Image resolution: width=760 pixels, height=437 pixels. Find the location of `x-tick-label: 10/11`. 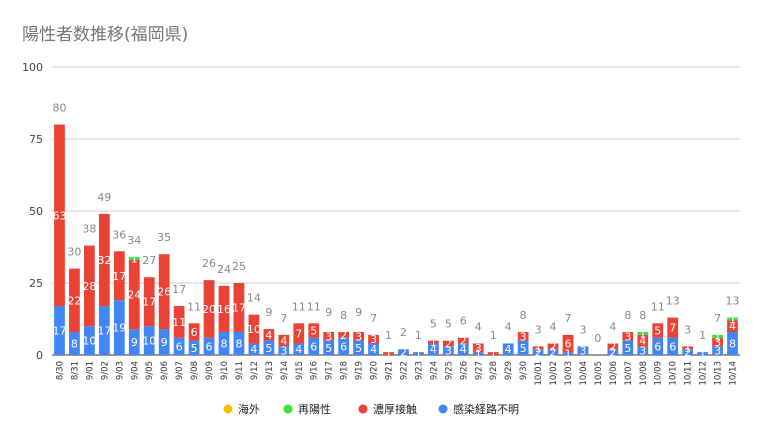

x-tick-label: 10/11 is located at coordinates (689, 373).